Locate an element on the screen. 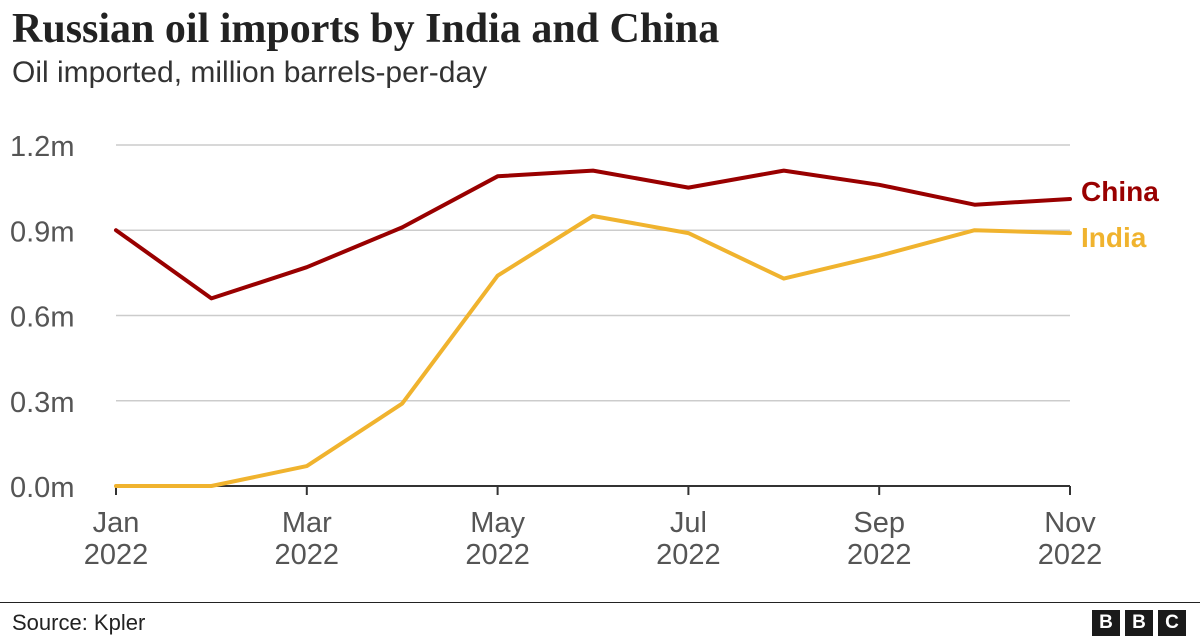 The width and height of the screenshot is (1200, 640). x-tick-label: Mar is located at coordinates (307, 523).